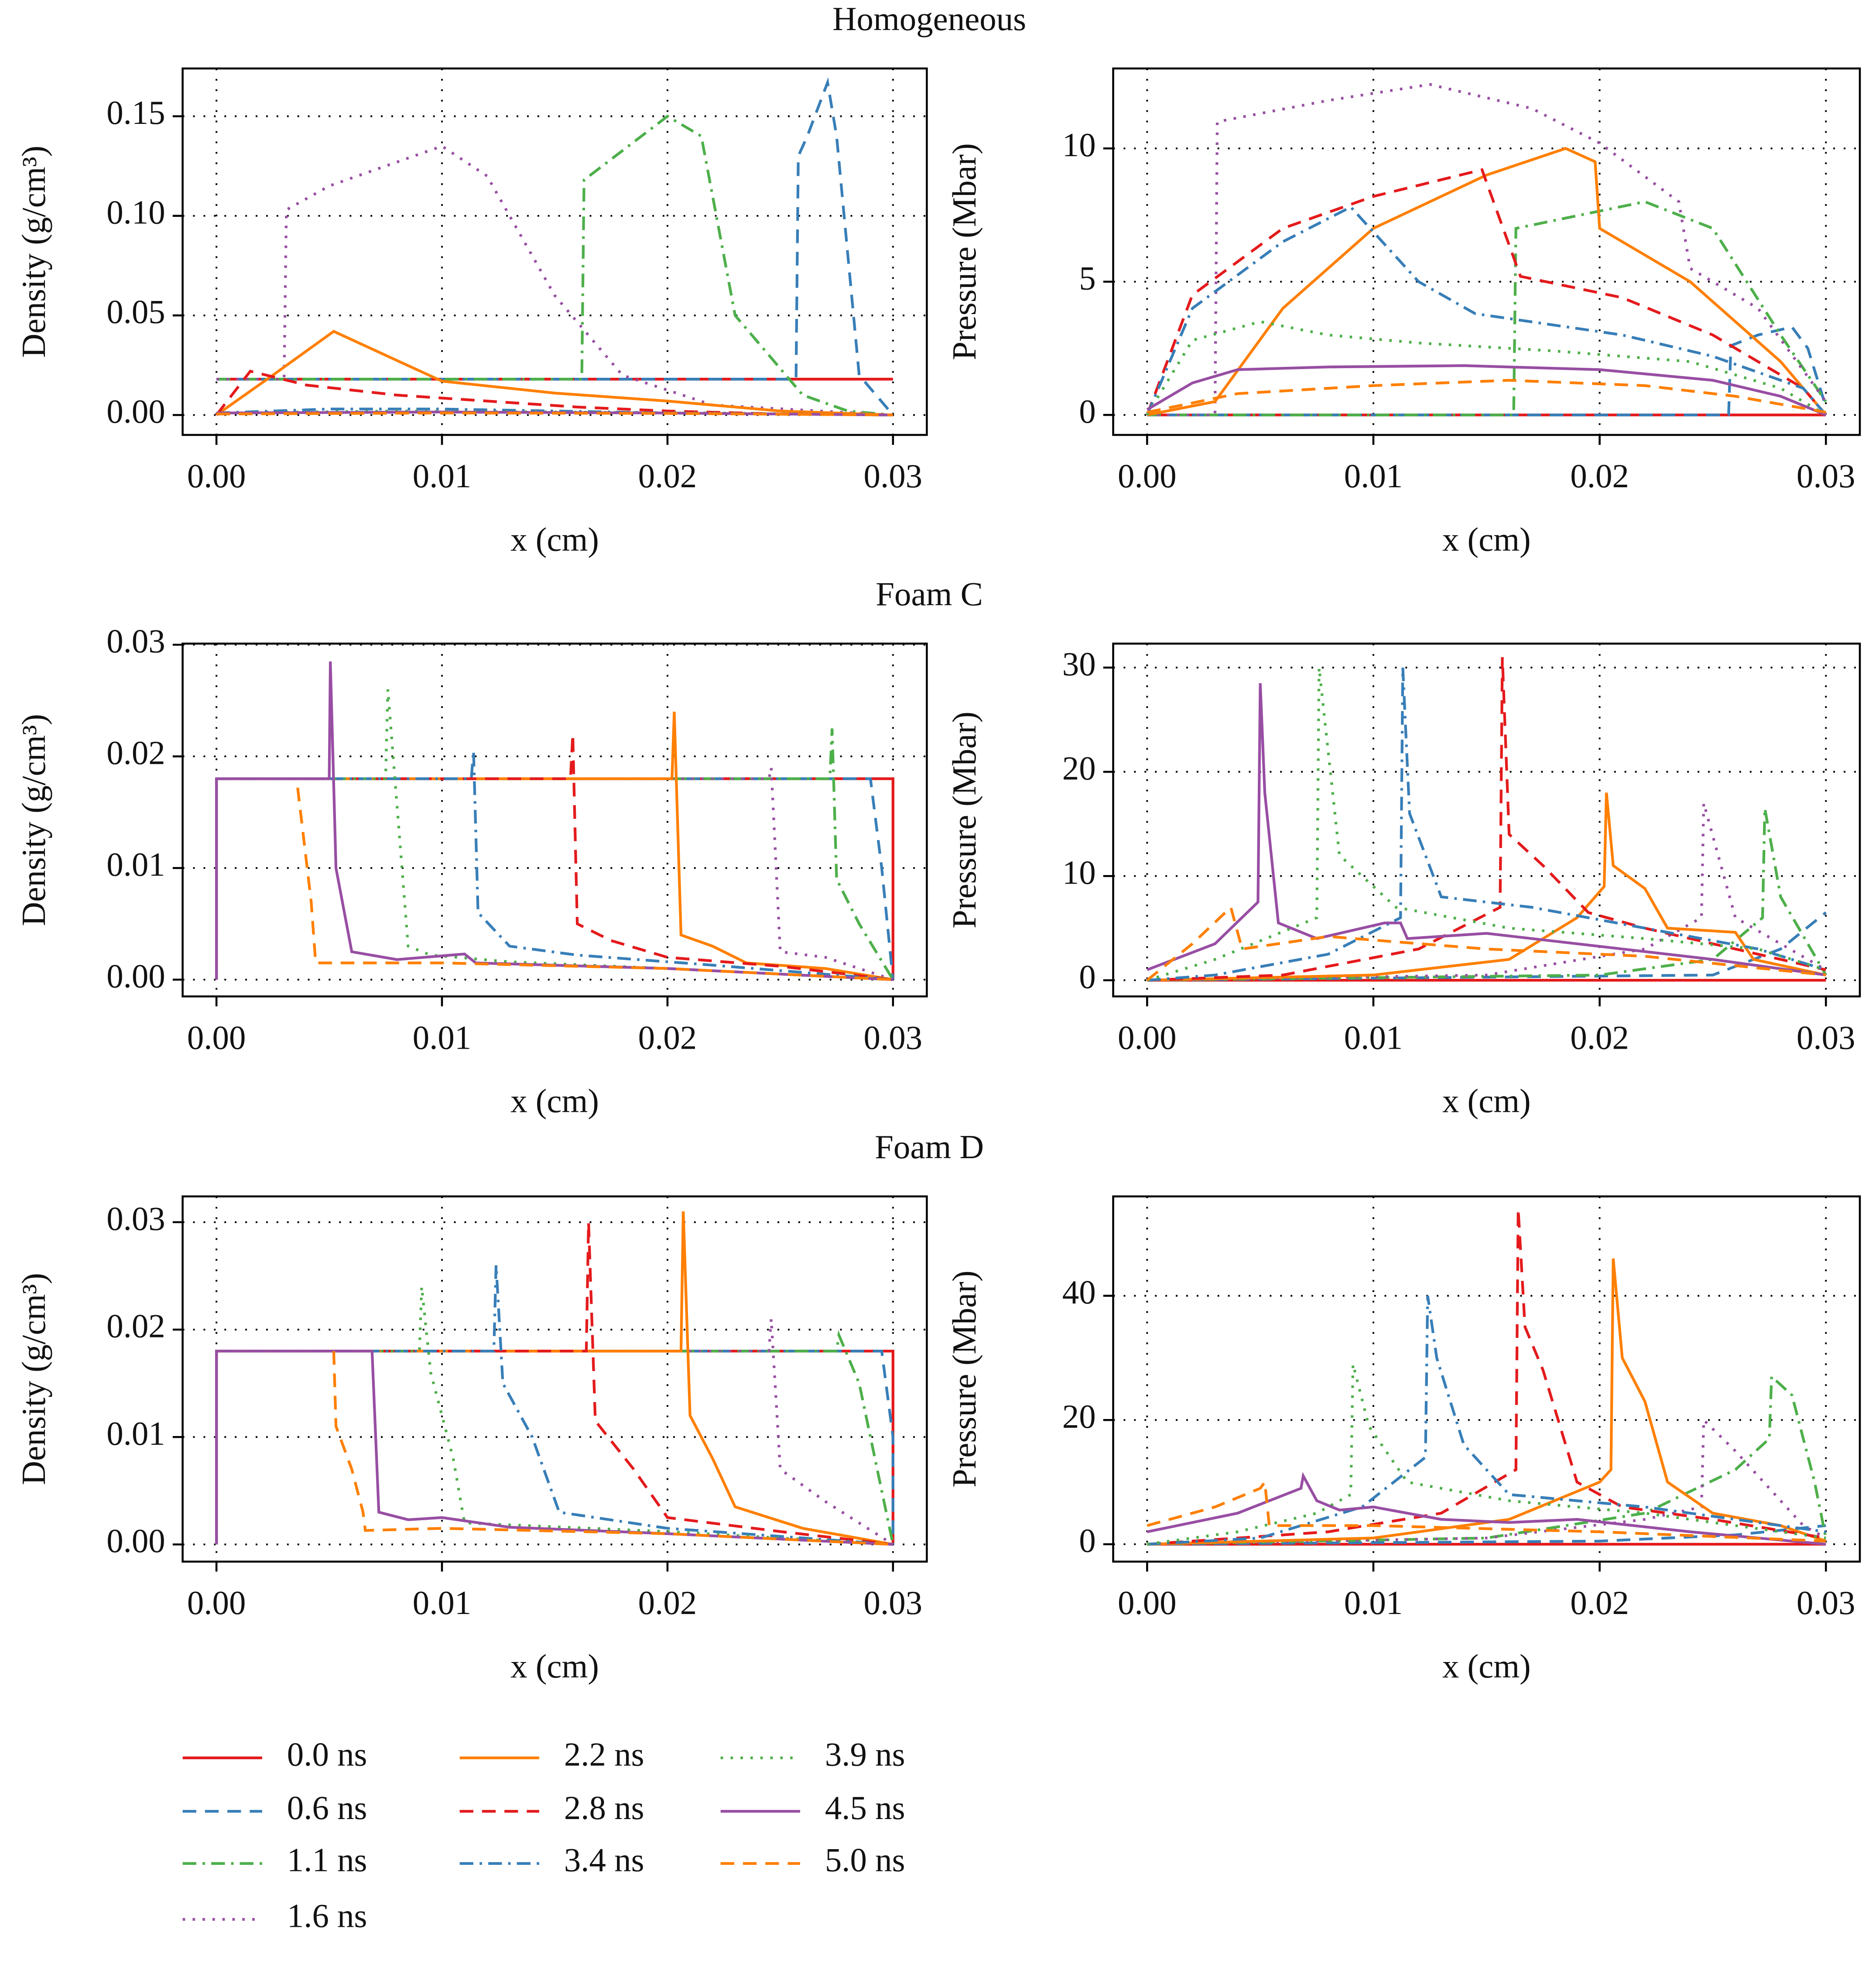 Image resolution: width=1876 pixels, height=1963 pixels. I want to click on y-tick-label: 40, so click(1079, 1292).